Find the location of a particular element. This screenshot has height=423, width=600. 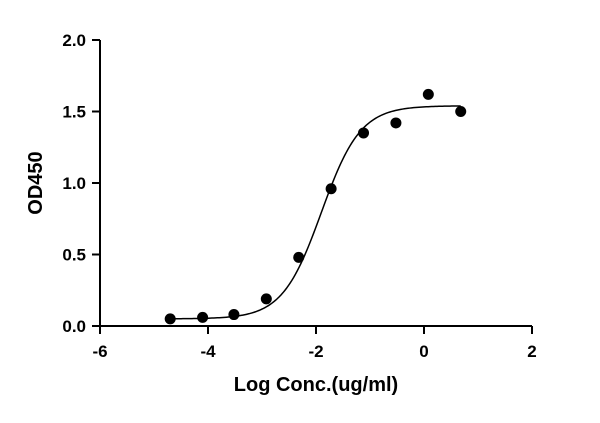

x-ticks: -6 -4 -2 0 2 is located at coordinates (314, 343).